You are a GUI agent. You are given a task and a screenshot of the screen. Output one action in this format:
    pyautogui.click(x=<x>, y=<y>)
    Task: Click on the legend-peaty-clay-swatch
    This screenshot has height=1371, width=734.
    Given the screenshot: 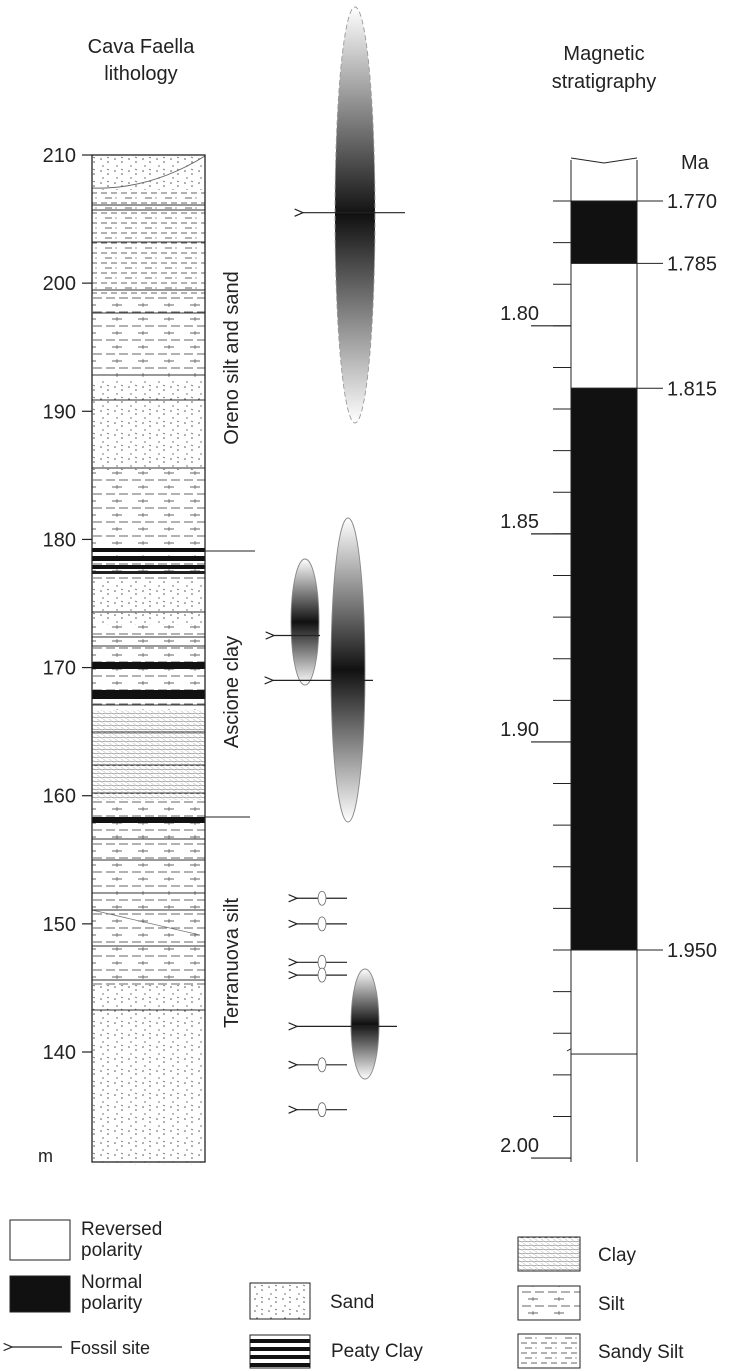 What is the action you would take?
    pyautogui.click(x=280, y=1351)
    